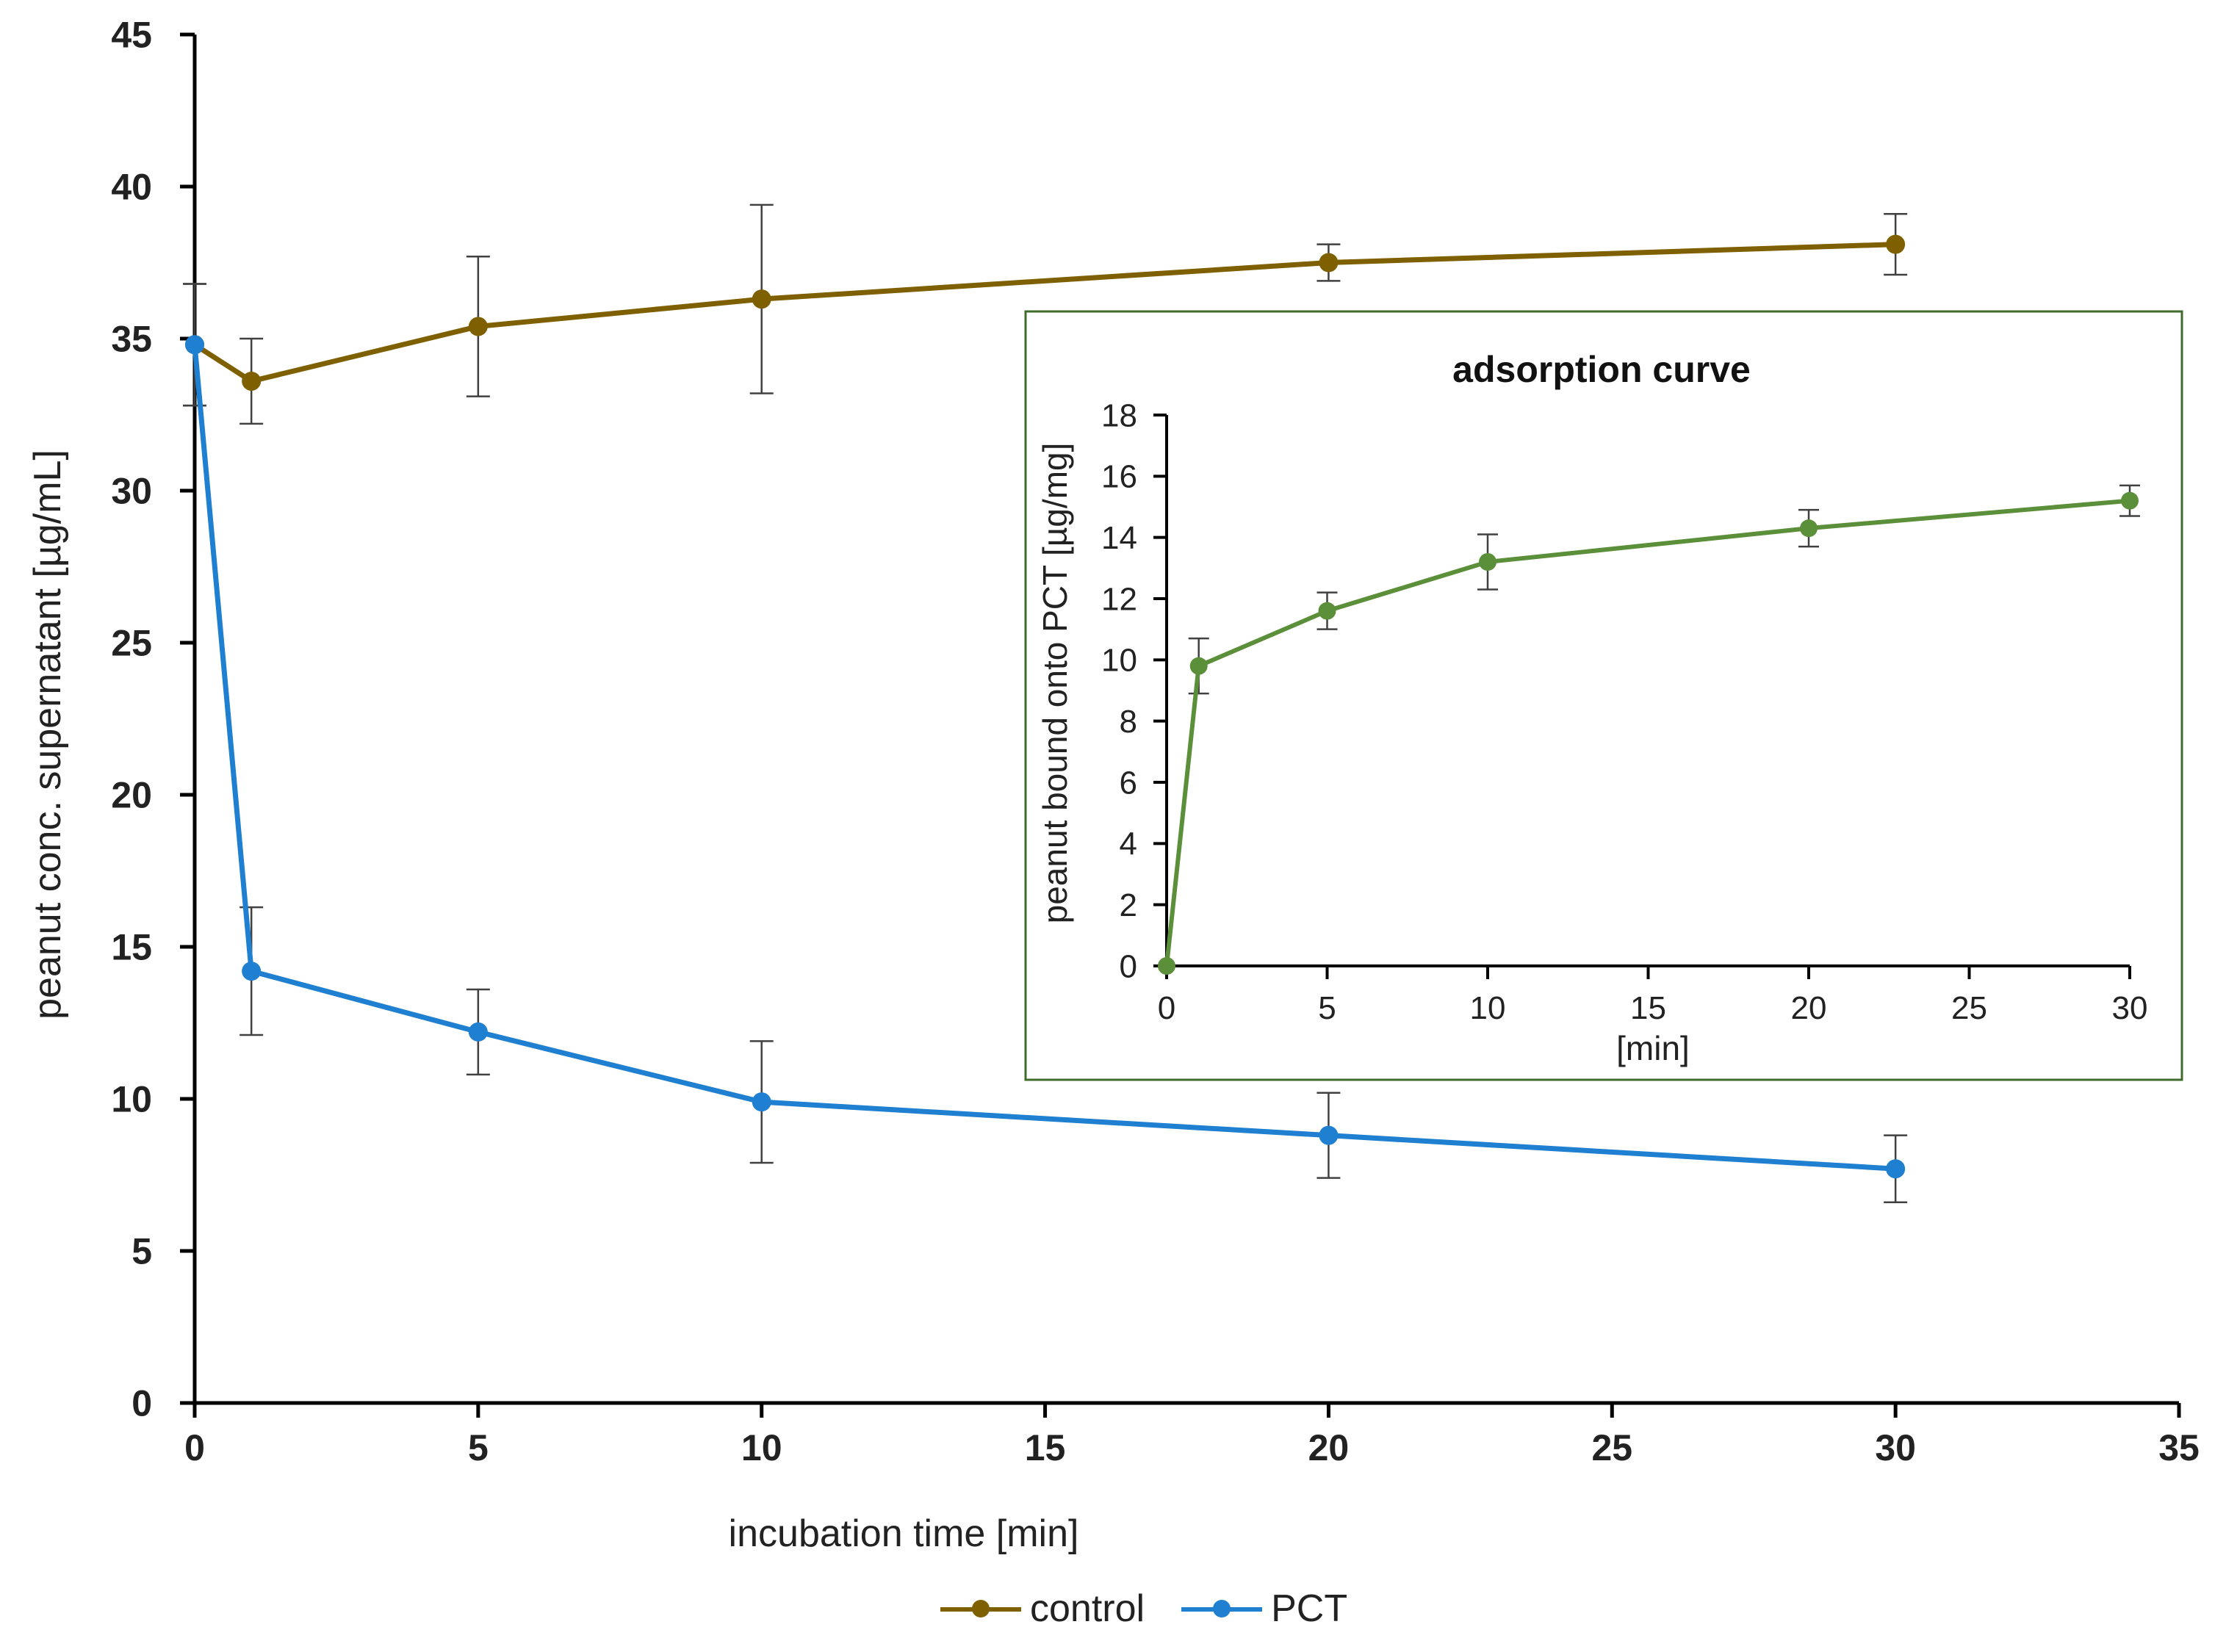  What do you see at coordinates (1119, 661) in the screenshot?
I see `inset-y-tick-label: 10` at bounding box center [1119, 661].